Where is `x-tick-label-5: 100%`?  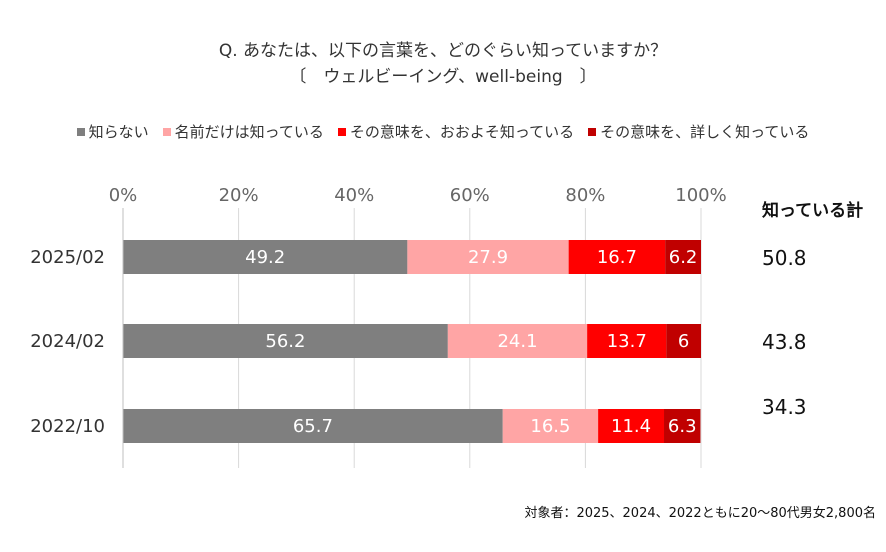
x-tick-label-5: 100% is located at coordinates (700, 195).